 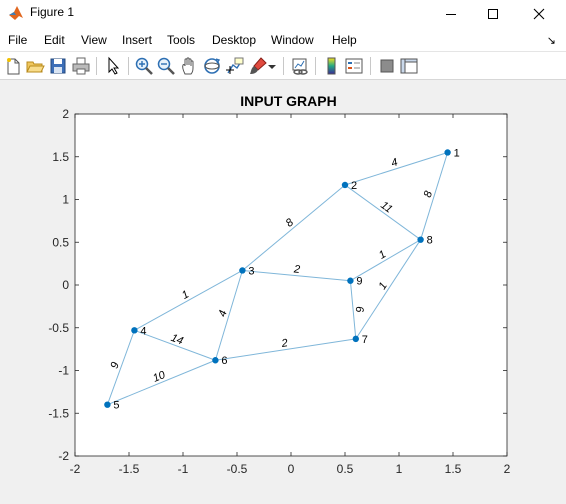 What do you see at coordinates (137, 40) in the screenshot?
I see `menu-insert: Insert` at bounding box center [137, 40].